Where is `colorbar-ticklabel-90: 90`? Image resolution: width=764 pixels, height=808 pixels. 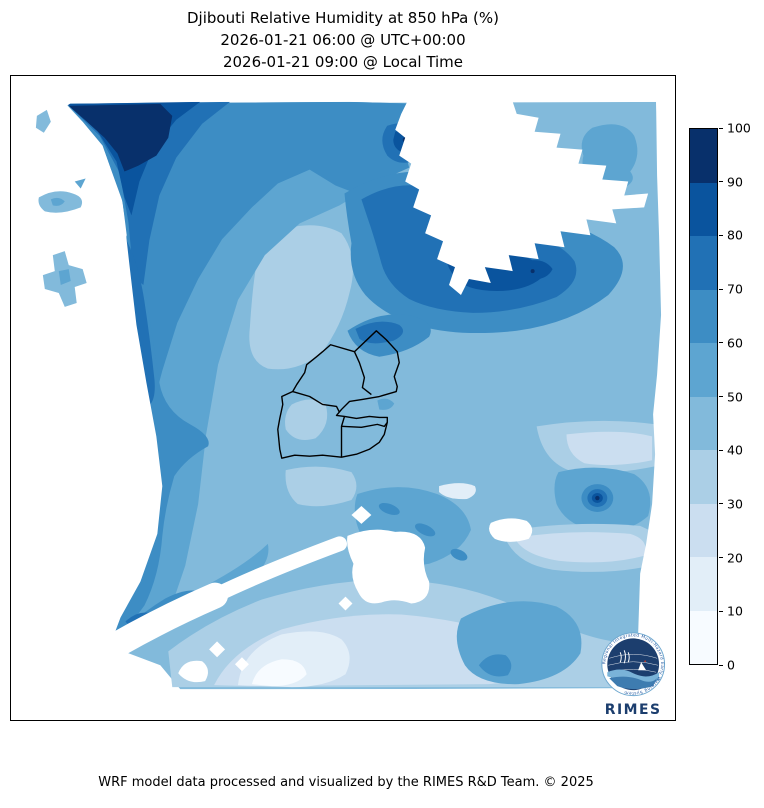
colorbar-ticklabel-90: 90 is located at coordinates (735, 182).